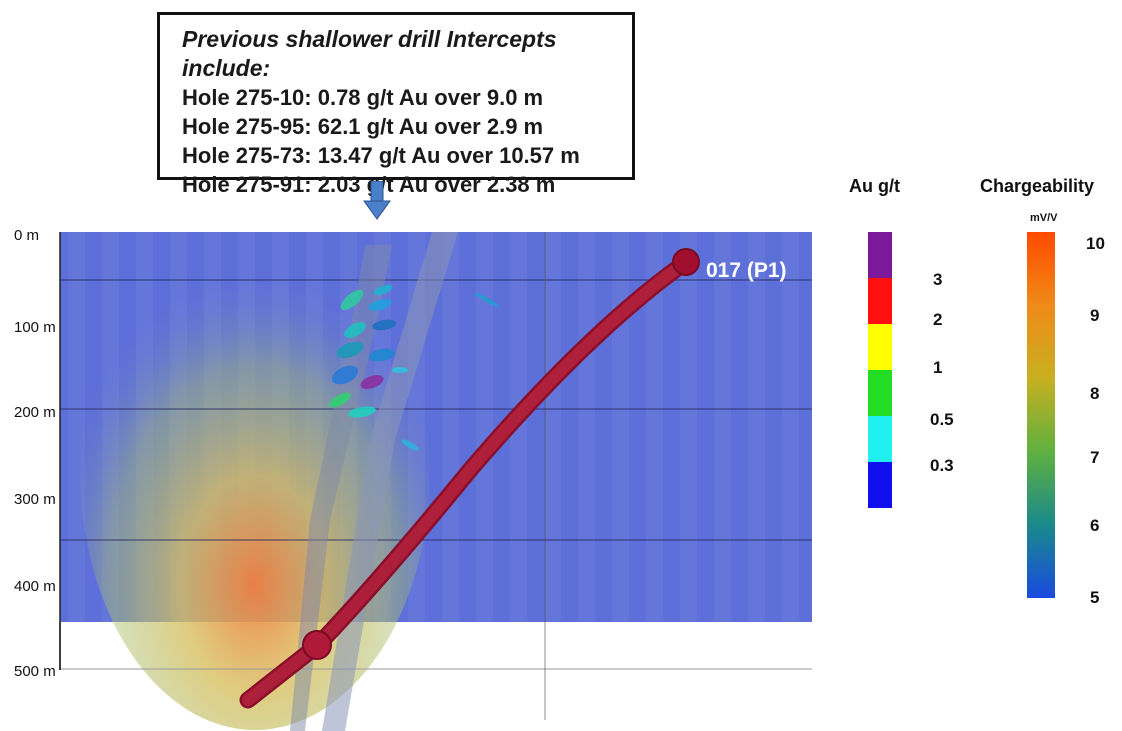 The width and height of the screenshot is (1122, 731). I want to click on drill-hole-pierce-point, so click(317, 645).